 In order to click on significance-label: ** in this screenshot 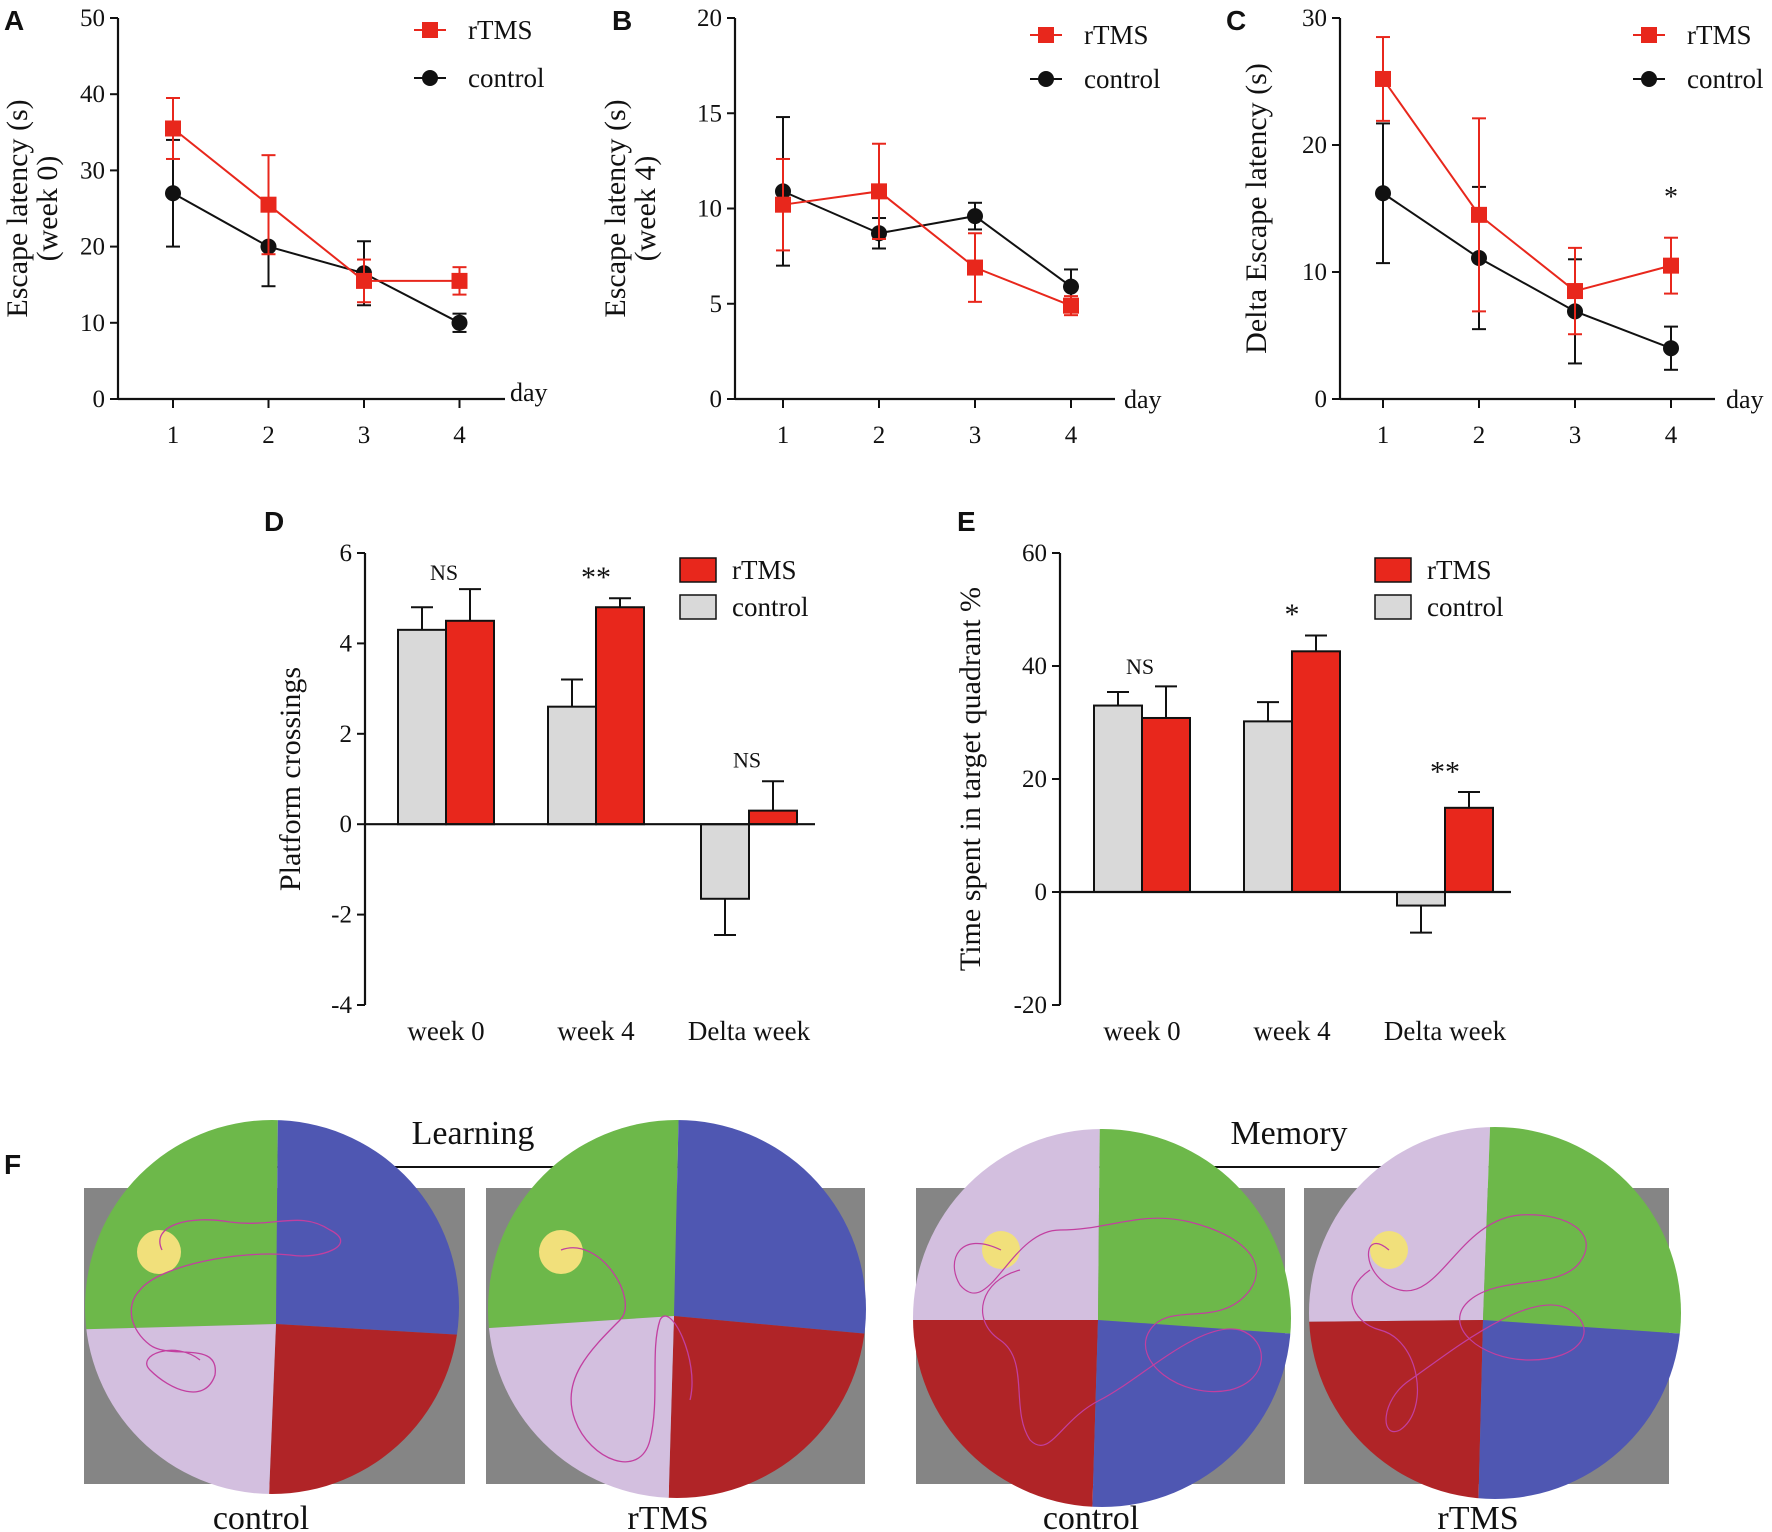, I will do `click(596, 577)`.